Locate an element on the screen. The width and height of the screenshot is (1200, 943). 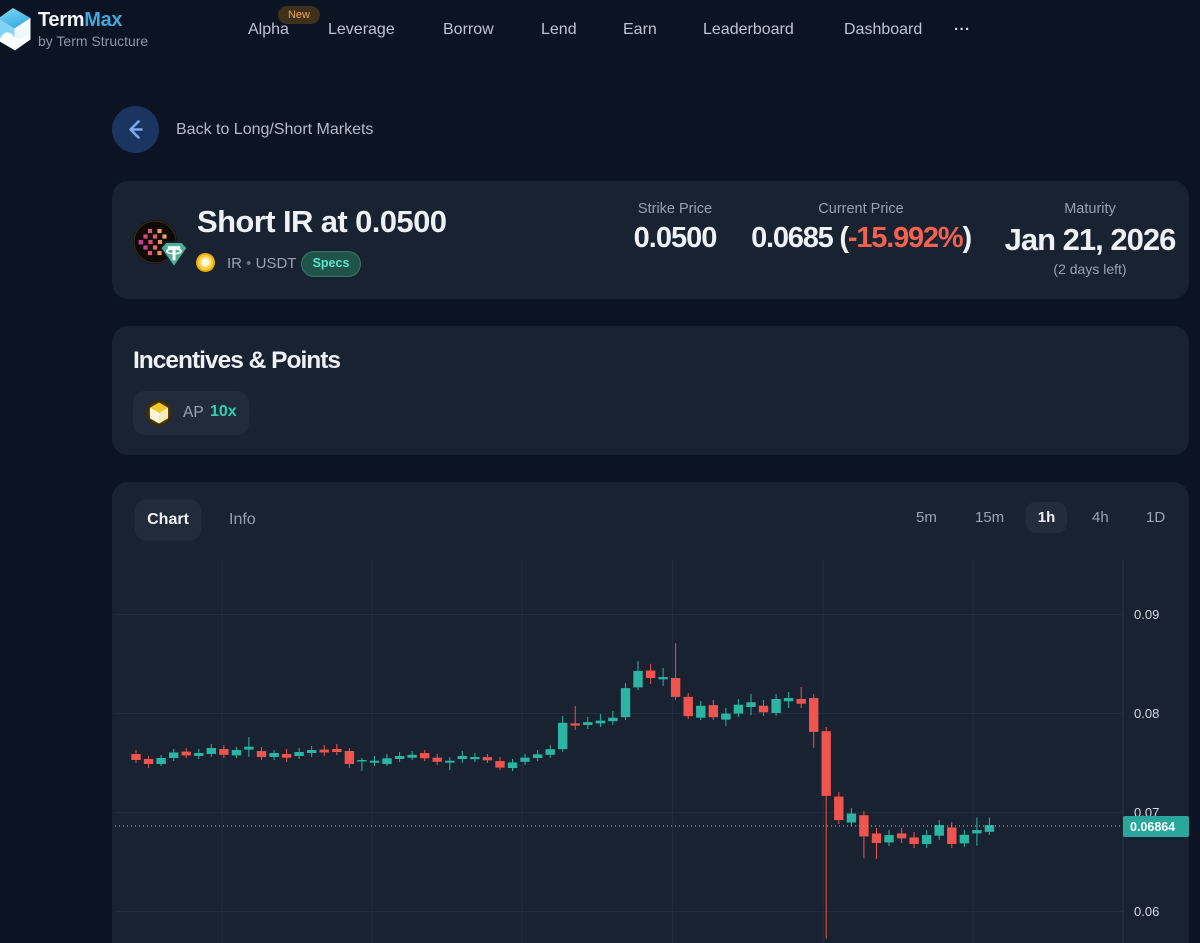
svg-text: 0.08 is located at coordinates (1146, 713).